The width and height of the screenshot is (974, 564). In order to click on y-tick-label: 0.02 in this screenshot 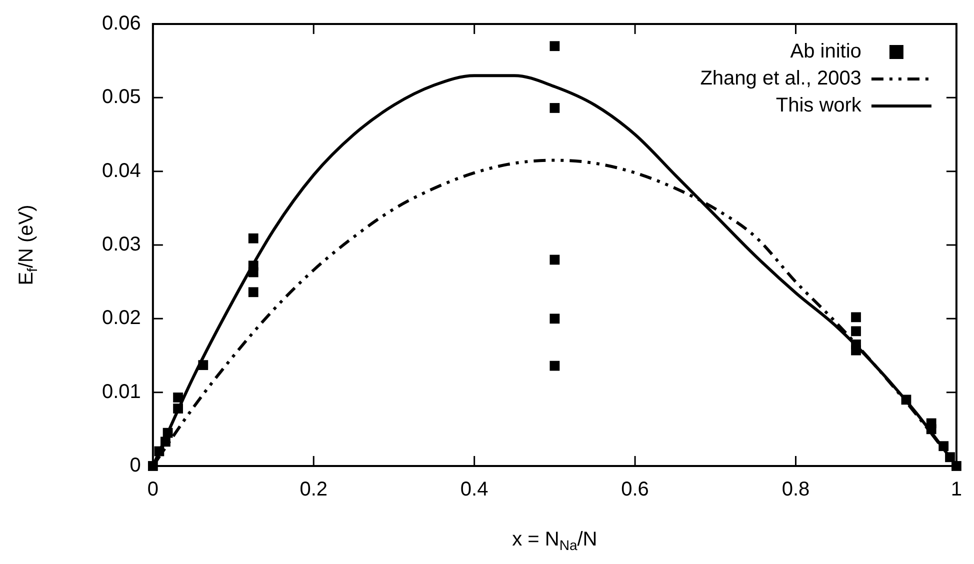, I will do `click(121, 318)`.